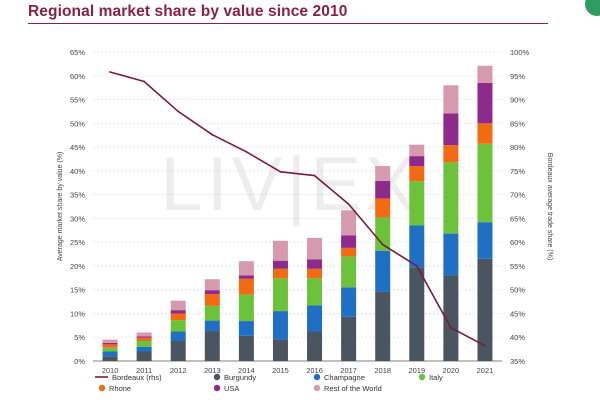 The image size is (600, 400). I want to click on x-tick-label: 2011, so click(144, 370).